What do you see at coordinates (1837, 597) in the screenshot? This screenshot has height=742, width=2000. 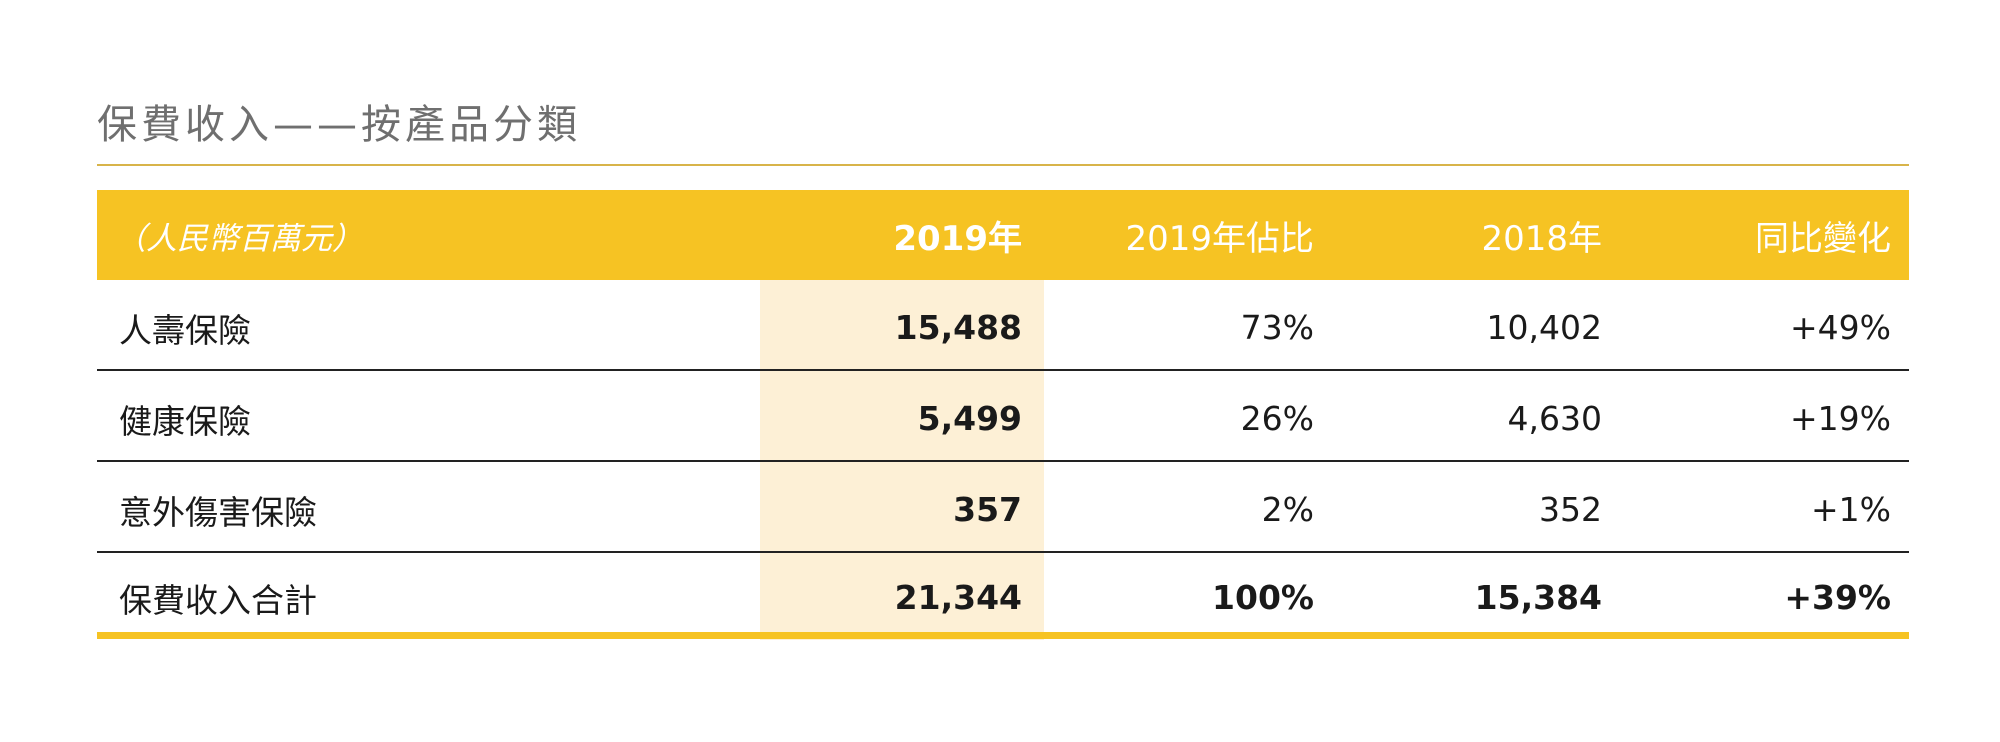 I see `total-yoy-change: +39%` at bounding box center [1837, 597].